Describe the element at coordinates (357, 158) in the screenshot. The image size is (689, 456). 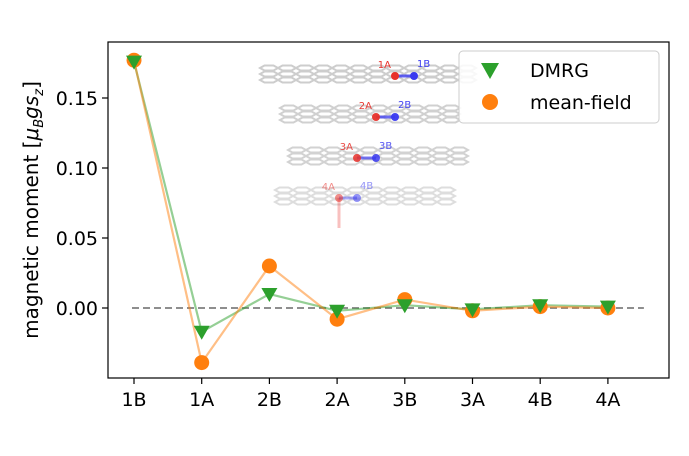
I see `site-3A` at that location.